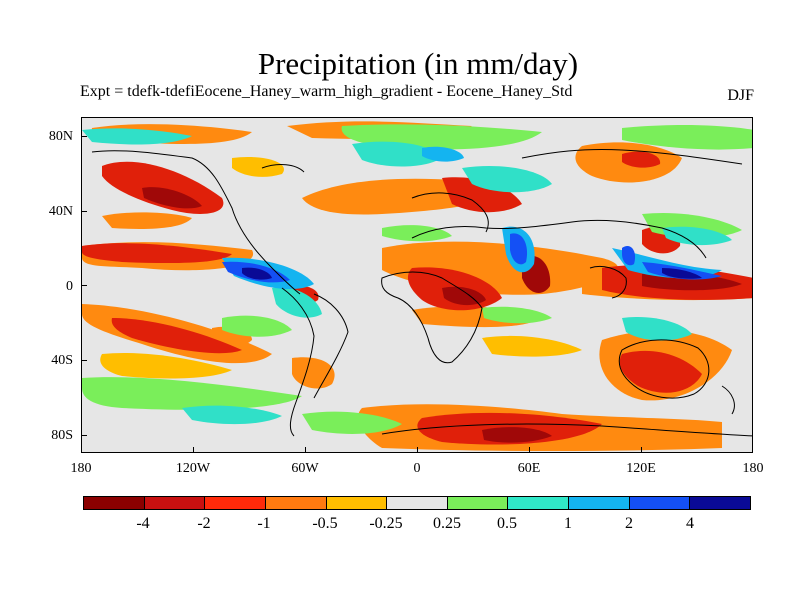 This screenshot has width=800, height=600. What do you see at coordinates (204, 523) in the screenshot?
I see `colorbar-label: -2` at bounding box center [204, 523].